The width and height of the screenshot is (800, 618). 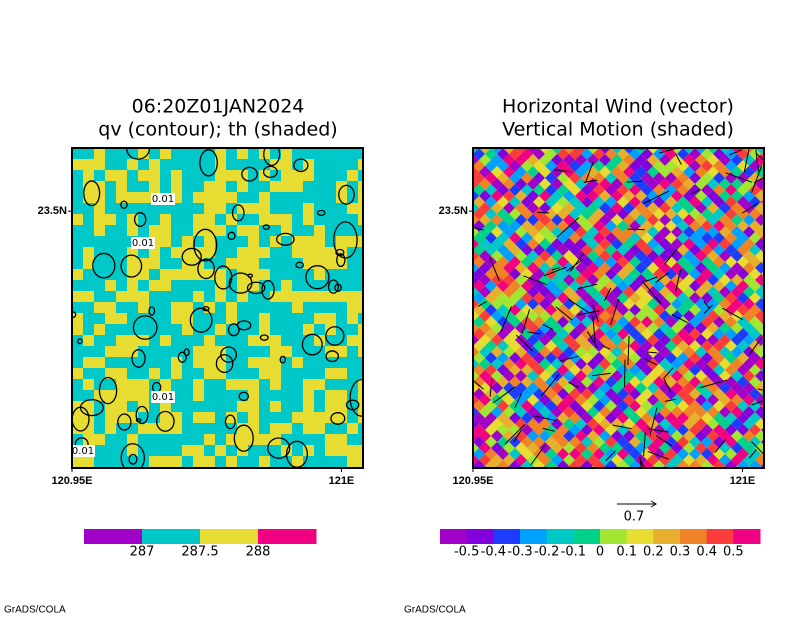 I want to click on chart-title: qv (contour); th (shaded), so click(x=217, y=130).